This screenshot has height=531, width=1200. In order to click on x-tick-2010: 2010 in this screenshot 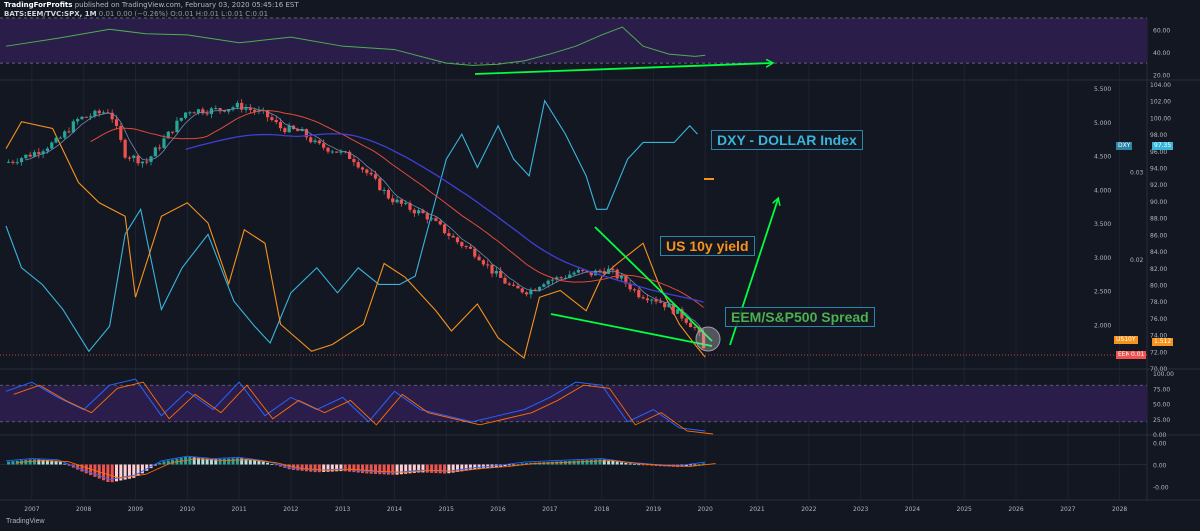, I will do `click(187, 509)`.